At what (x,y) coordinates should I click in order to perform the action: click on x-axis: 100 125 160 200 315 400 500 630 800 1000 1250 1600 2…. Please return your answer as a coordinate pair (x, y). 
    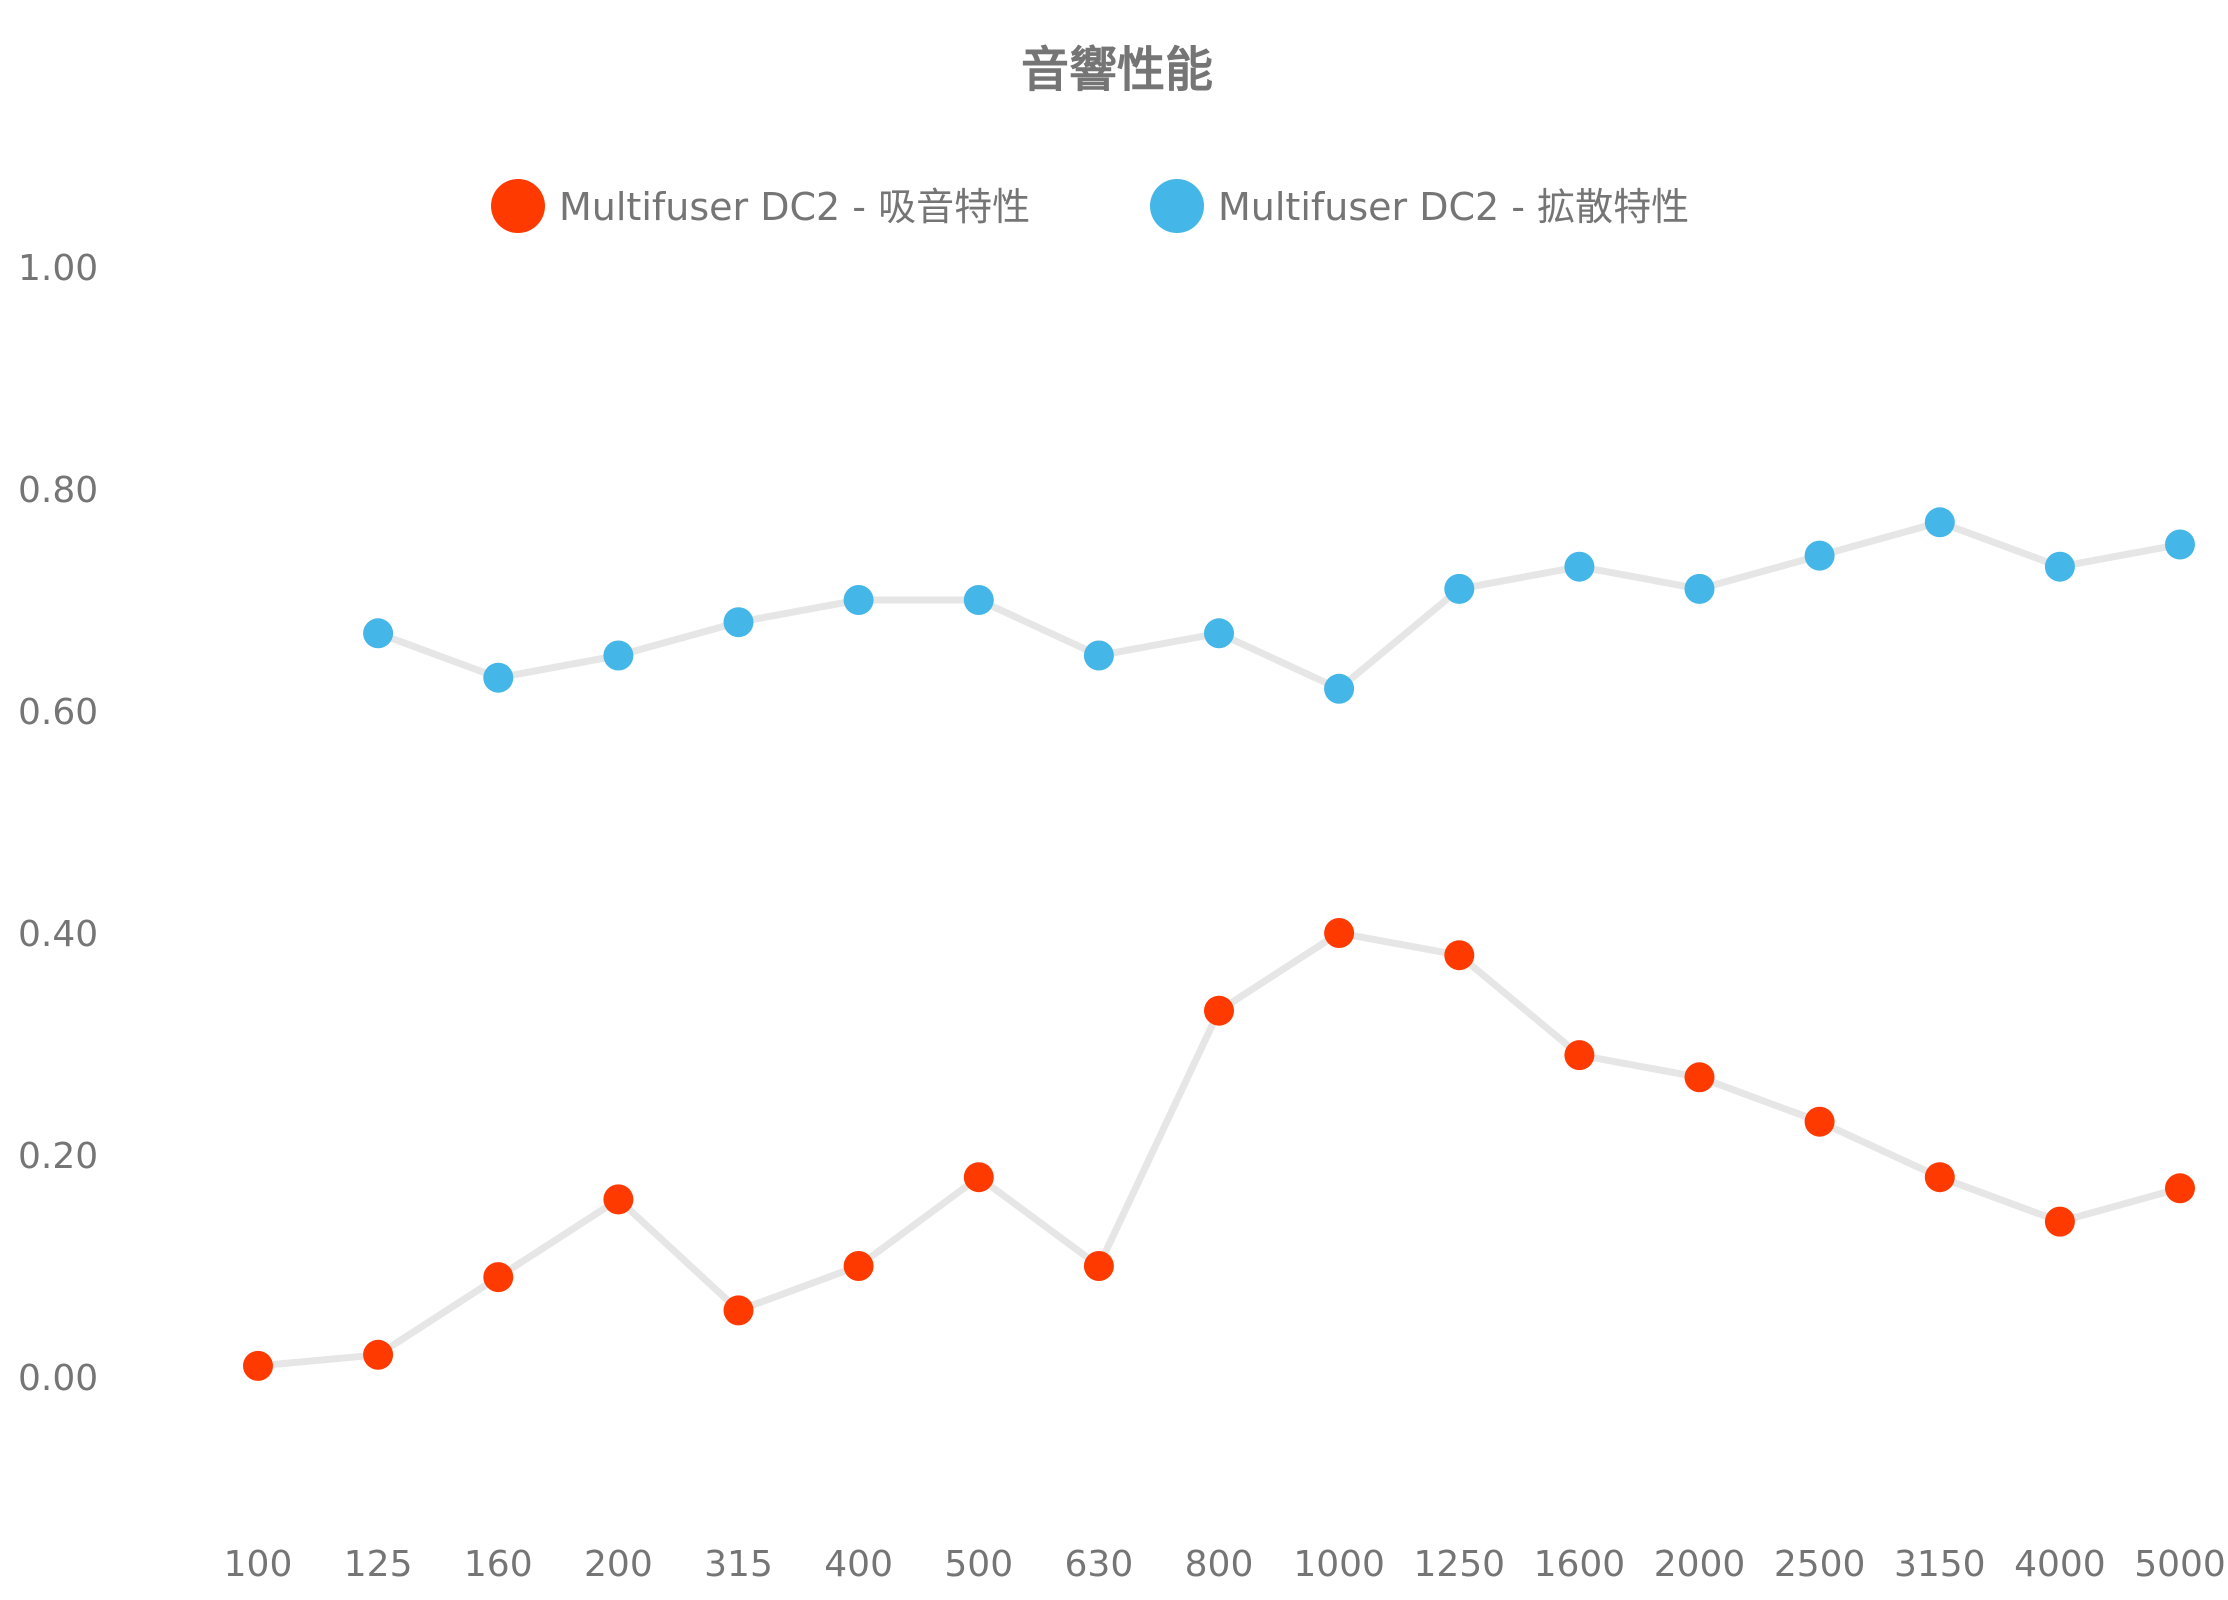
    Looking at the image, I should click on (1225, 1564).